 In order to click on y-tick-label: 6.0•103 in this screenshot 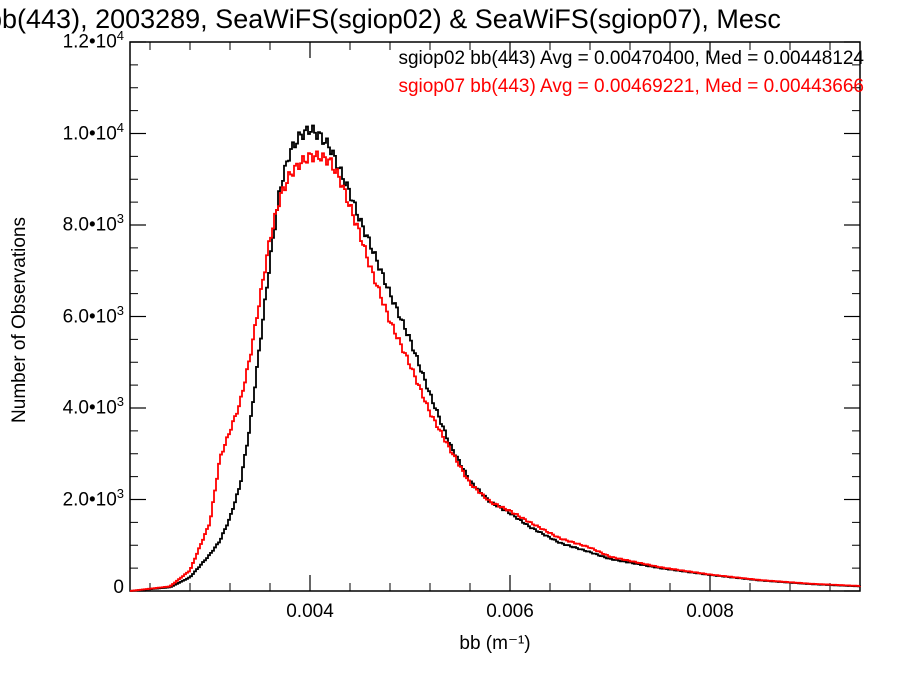, I will do `click(93, 314)`.